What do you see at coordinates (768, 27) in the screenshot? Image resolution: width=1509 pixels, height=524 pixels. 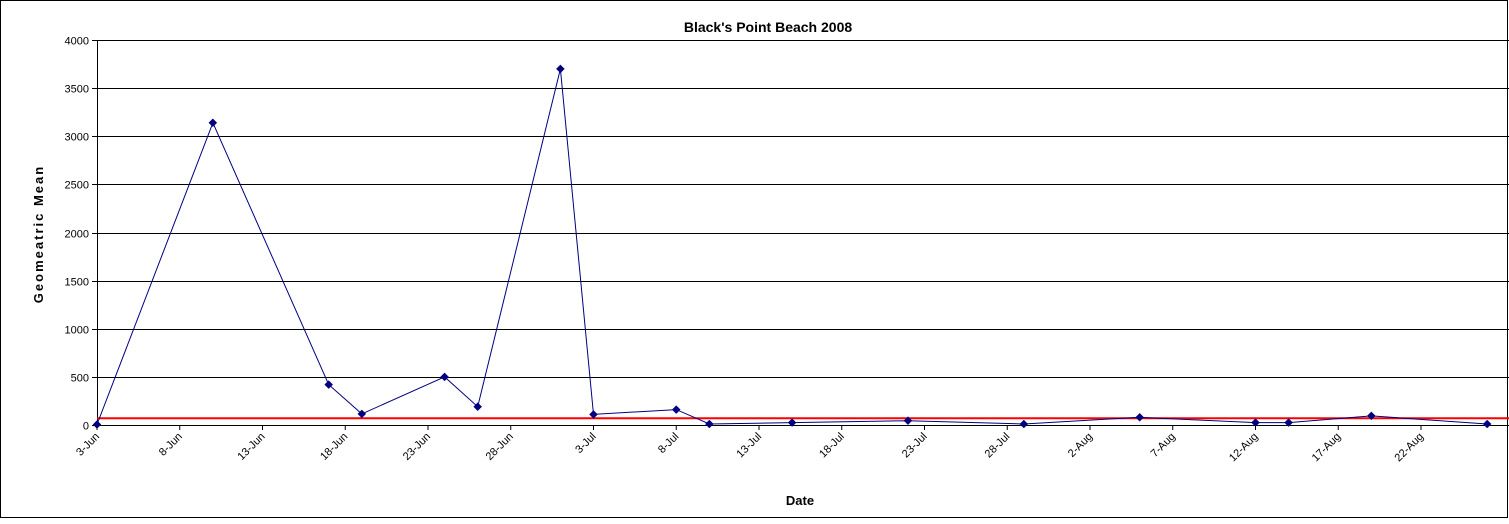 I see `chart-title: Black's Point Beach 2008` at bounding box center [768, 27].